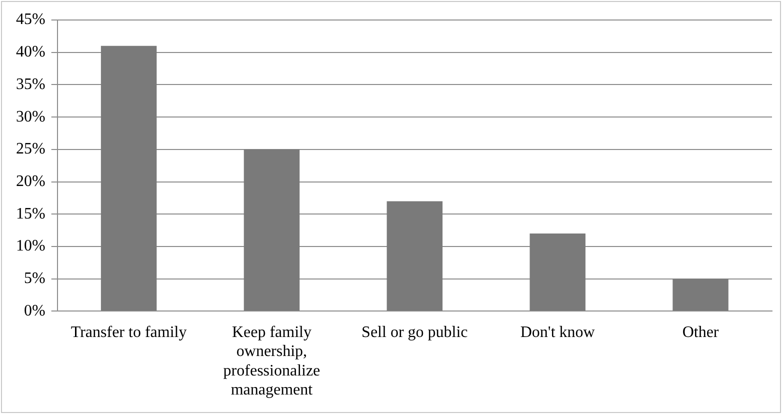 The image size is (782, 414). What do you see at coordinates (128, 333) in the screenshot?
I see `x-tick-label: Transfer to family` at bounding box center [128, 333].